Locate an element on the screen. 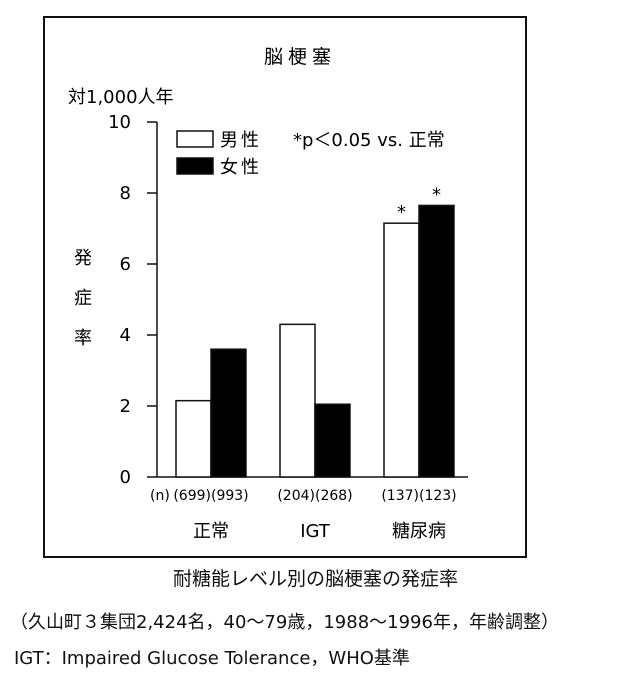 The image size is (631, 684). bar-正常-女性 is located at coordinates (228, 413).